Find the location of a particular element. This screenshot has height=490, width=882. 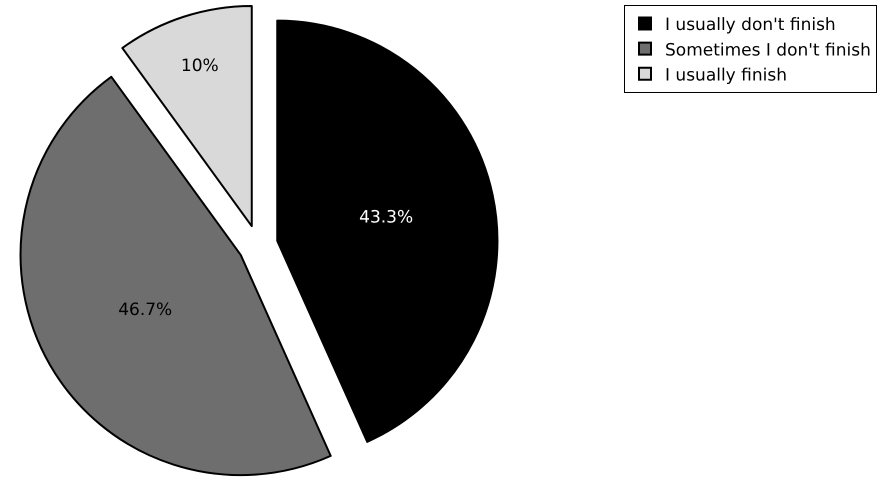

data-label: 46.7% is located at coordinates (145, 310).